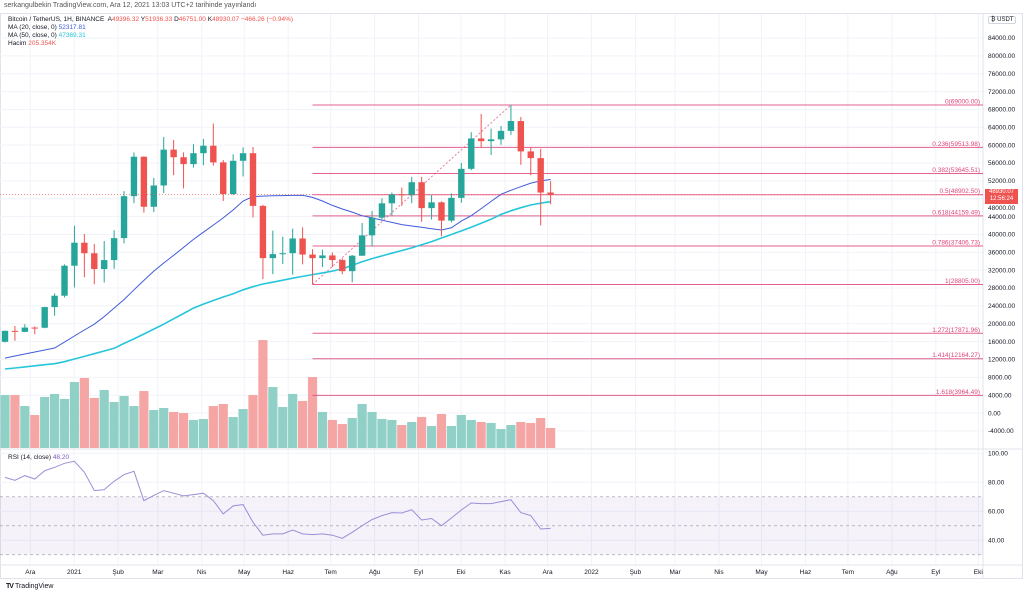 Image resolution: width=1024 pixels, height=596 pixels. Describe the element at coordinates (375, 572) in the screenshot. I see `time-axis-label: Ağu` at that location.